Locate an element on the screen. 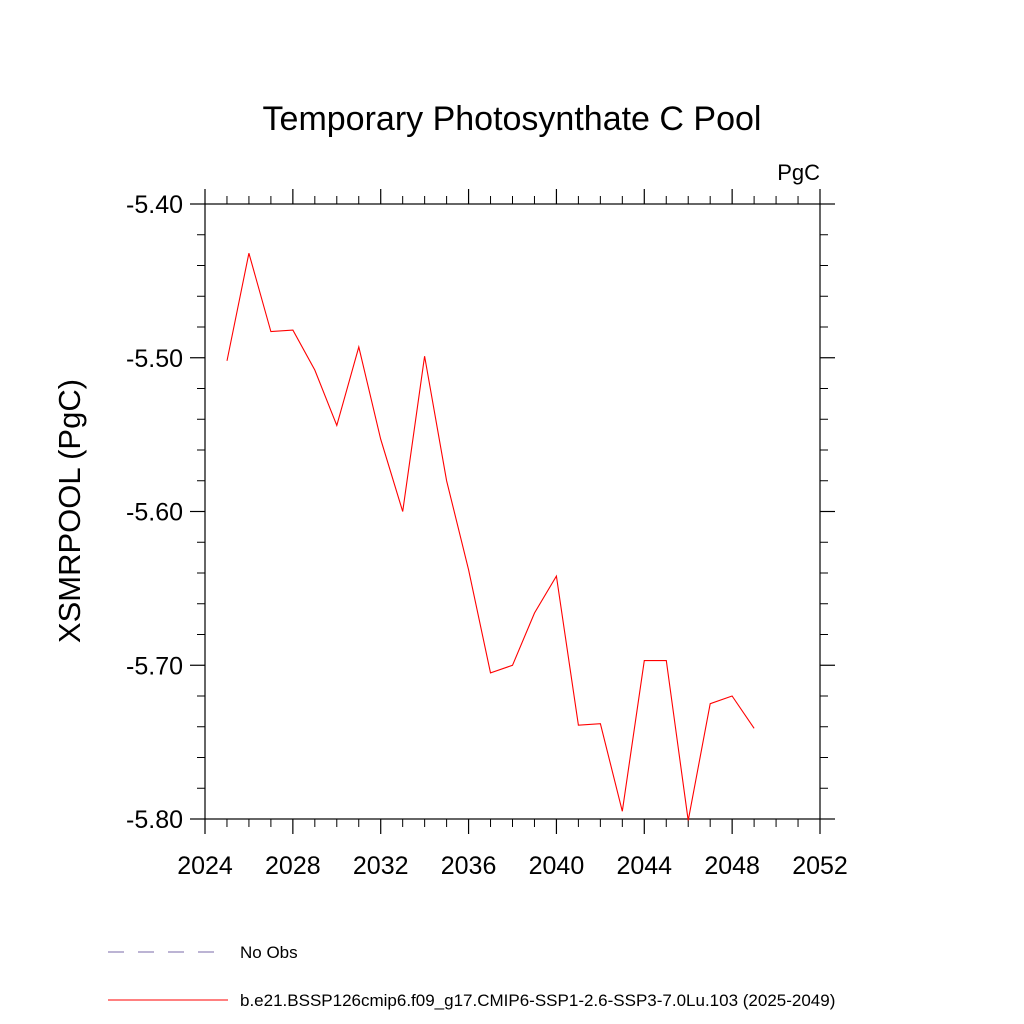 The height and width of the screenshot is (1024, 1024). y-tick-label: -5.60 is located at coordinates (154, 513).